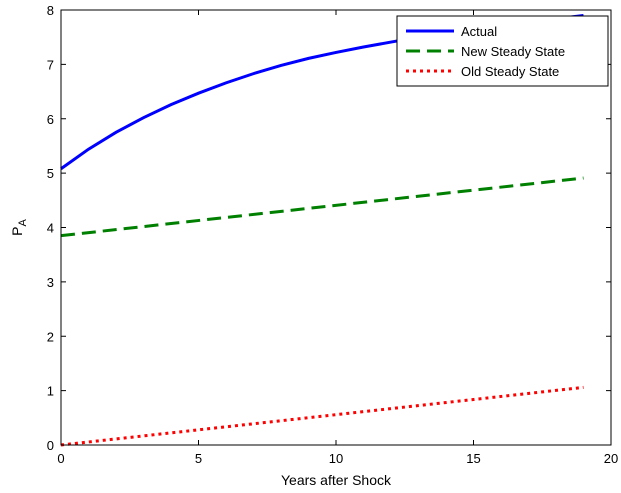 The image size is (621, 493). Describe the element at coordinates (50, 64) in the screenshot. I see `y-tick-label: 7` at that location.